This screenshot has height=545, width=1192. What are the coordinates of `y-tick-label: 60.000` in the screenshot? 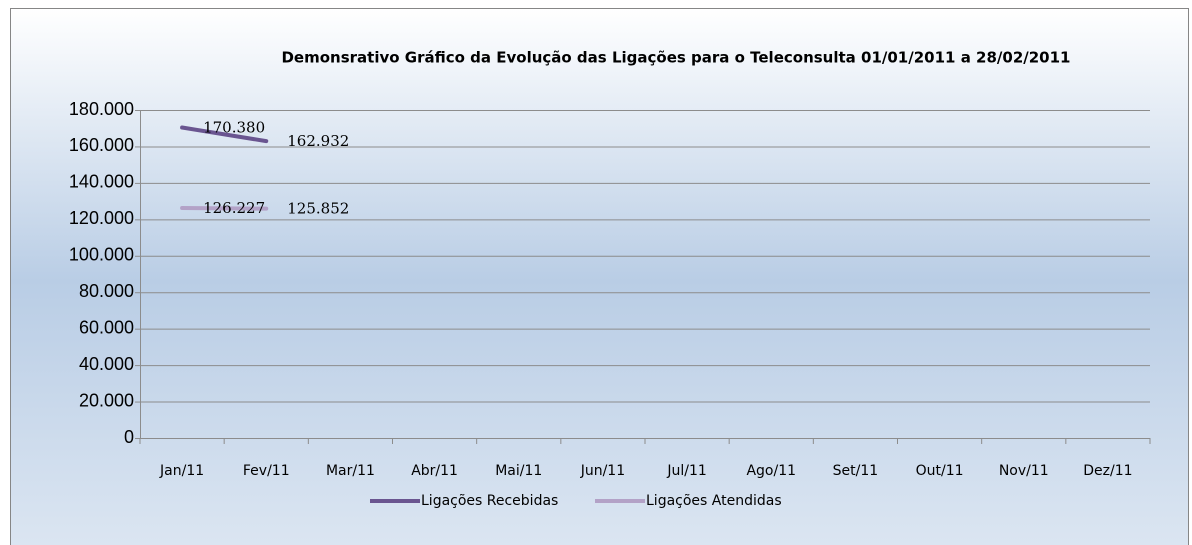 It's located at (106, 327).